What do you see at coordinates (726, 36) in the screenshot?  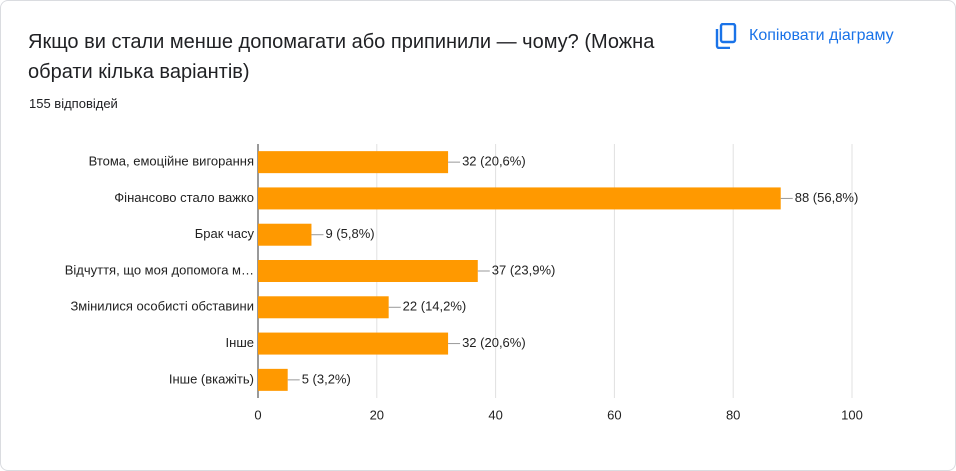 I see `copy-icon` at bounding box center [726, 36].